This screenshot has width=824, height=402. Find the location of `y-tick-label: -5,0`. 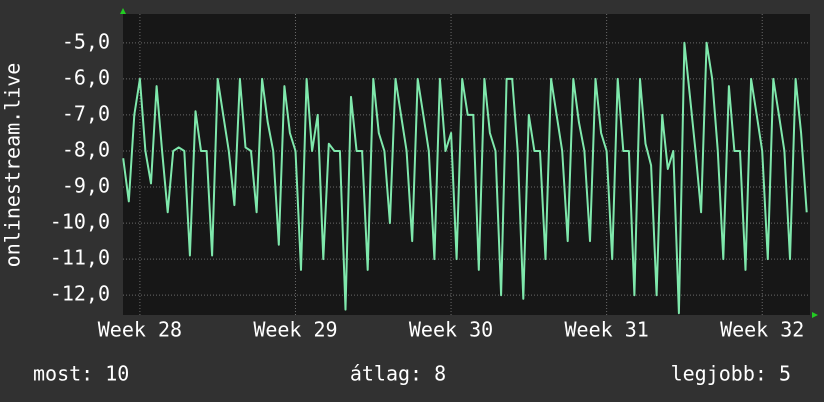

y-tick-label: -5,0 is located at coordinates (86, 41).